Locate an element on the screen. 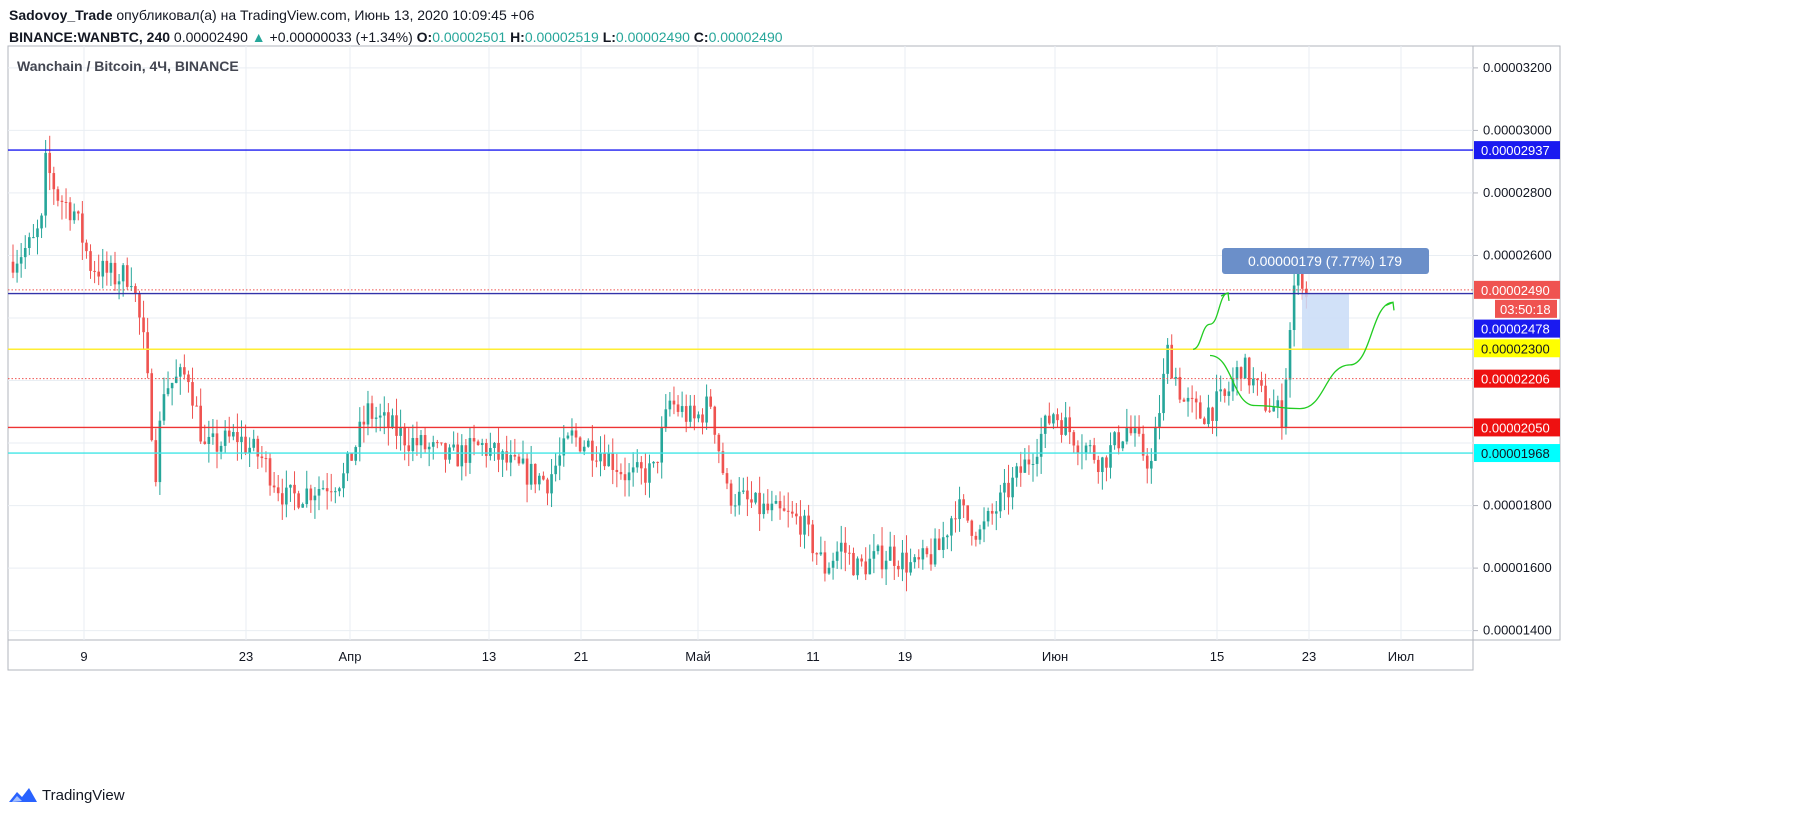 This screenshot has height=818, width=1805. symbol-name: BINANCE:WANBTC, 240 is located at coordinates (90, 37).